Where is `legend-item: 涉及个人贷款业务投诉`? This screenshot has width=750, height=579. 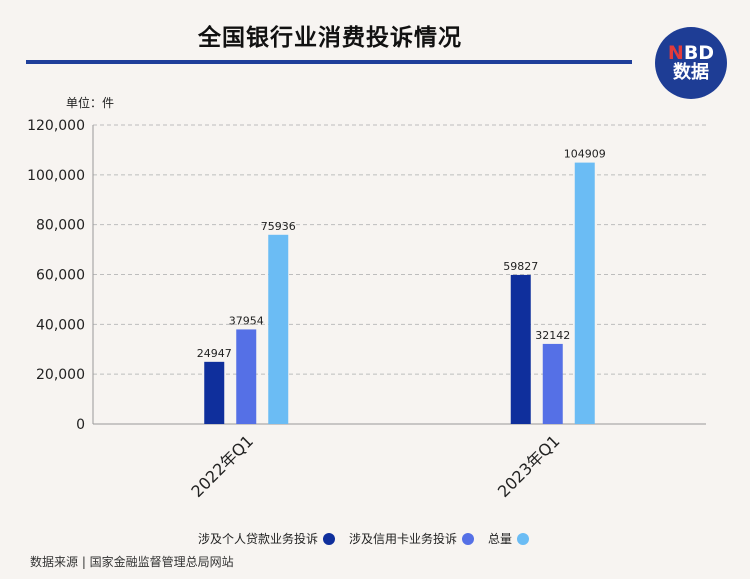 legend-item: 涉及个人贷款业务投诉 is located at coordinates (267, 538).